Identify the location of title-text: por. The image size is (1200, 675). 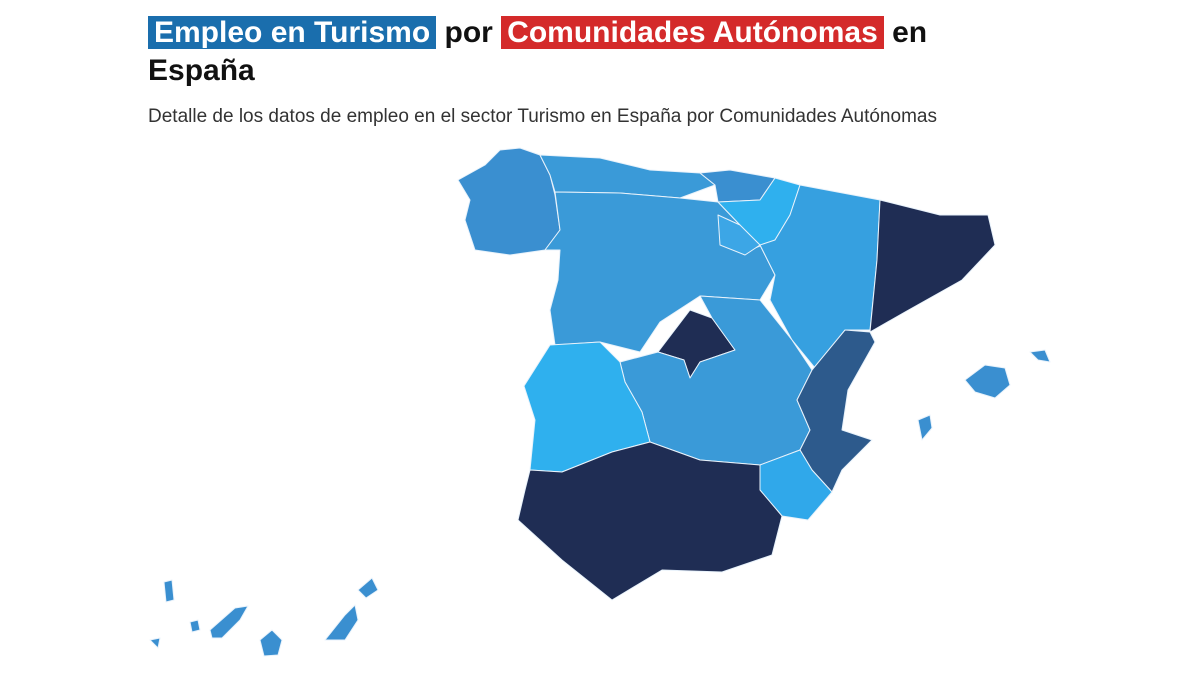
(468, 32).